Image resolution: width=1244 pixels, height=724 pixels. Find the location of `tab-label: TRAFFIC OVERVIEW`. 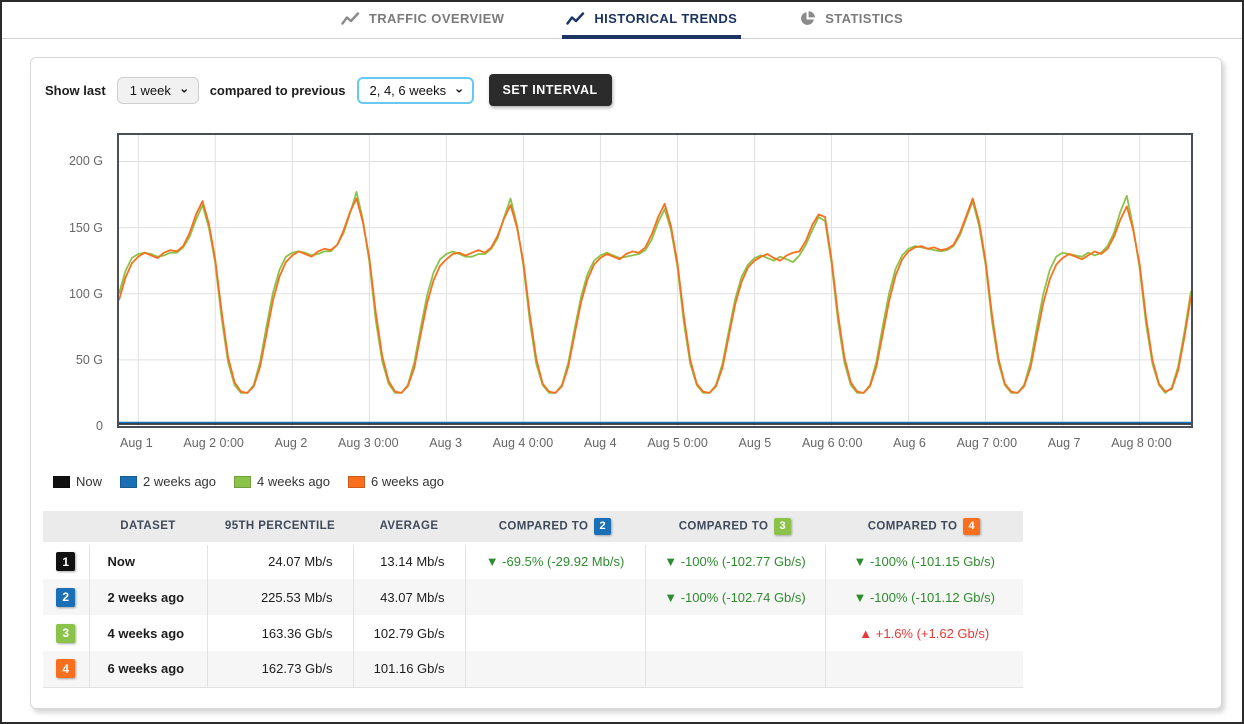

tab-label: TRAFFIC OVERVIEW is located at coordinates (436, 18).